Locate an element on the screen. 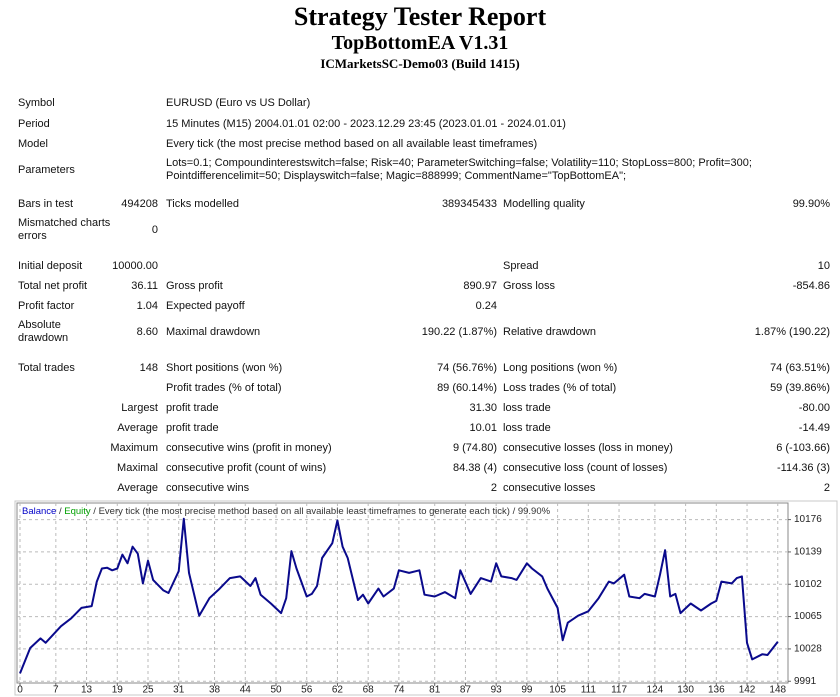 Image resolution: width=840 pixels, height=697 pixels. x-tick-label: 25 is located at coordinates (148, 690).